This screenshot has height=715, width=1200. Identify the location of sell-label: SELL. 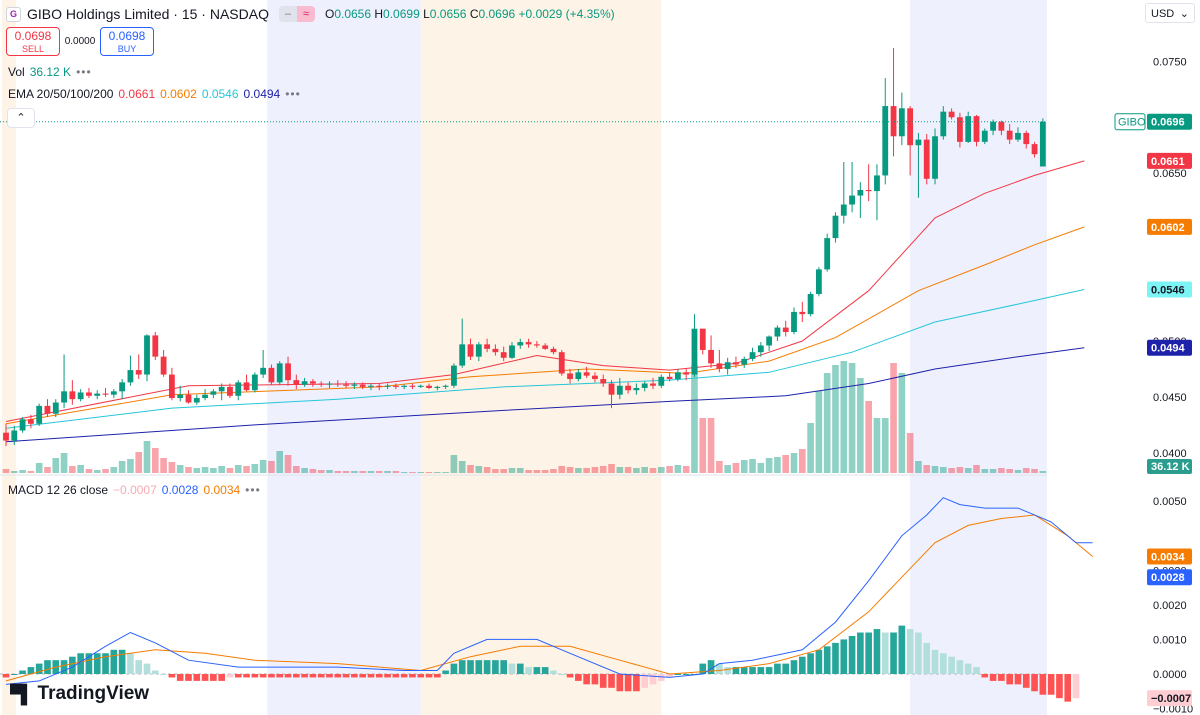
(33, 49).